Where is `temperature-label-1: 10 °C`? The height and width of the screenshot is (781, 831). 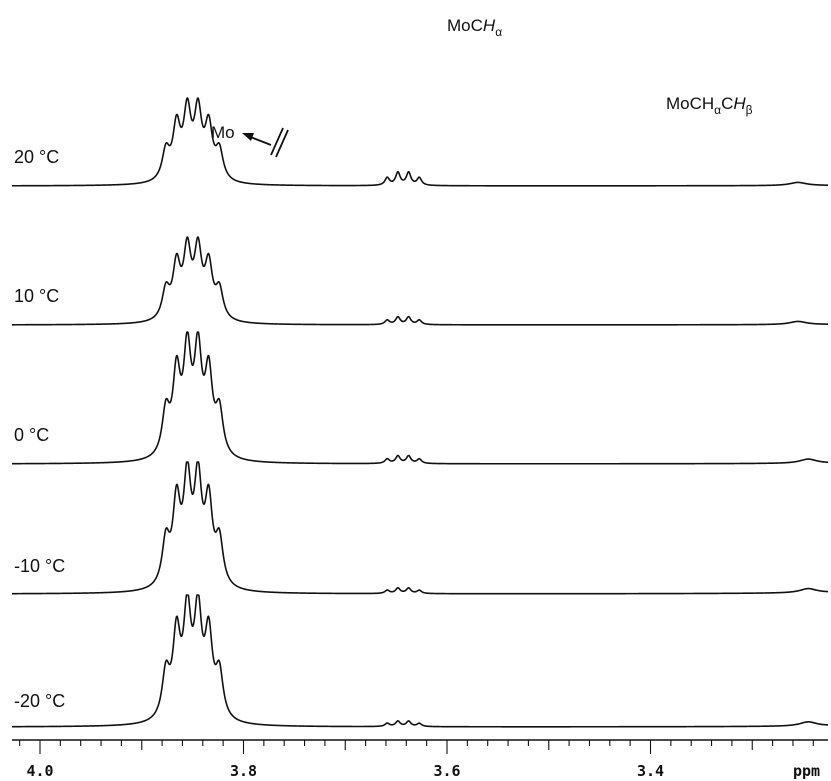 temperature-label-1: 10 °C is located at coordinates (36, 296).